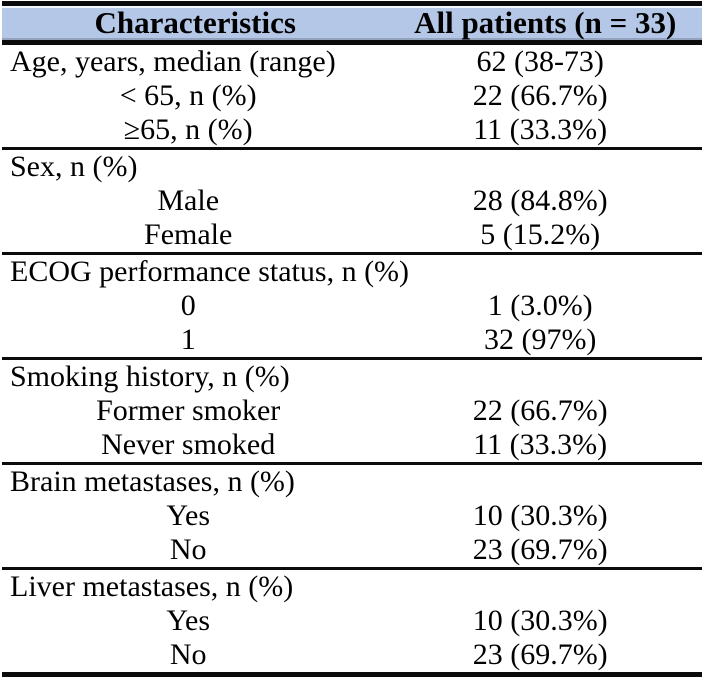  What do you see at coordinates (188, 410) in the screenshot?
I see `row-label: Former smoker` at bounding box center [188, 410].